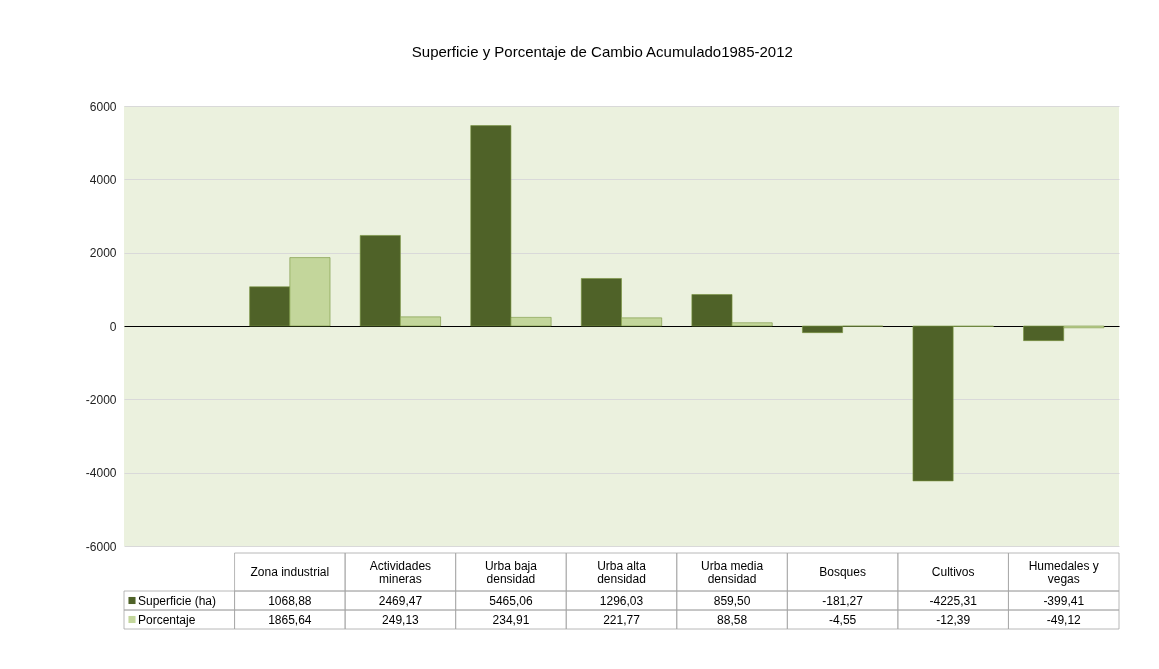  I want to click on x-tick-label: Urba media densidad, so click(732, 572).